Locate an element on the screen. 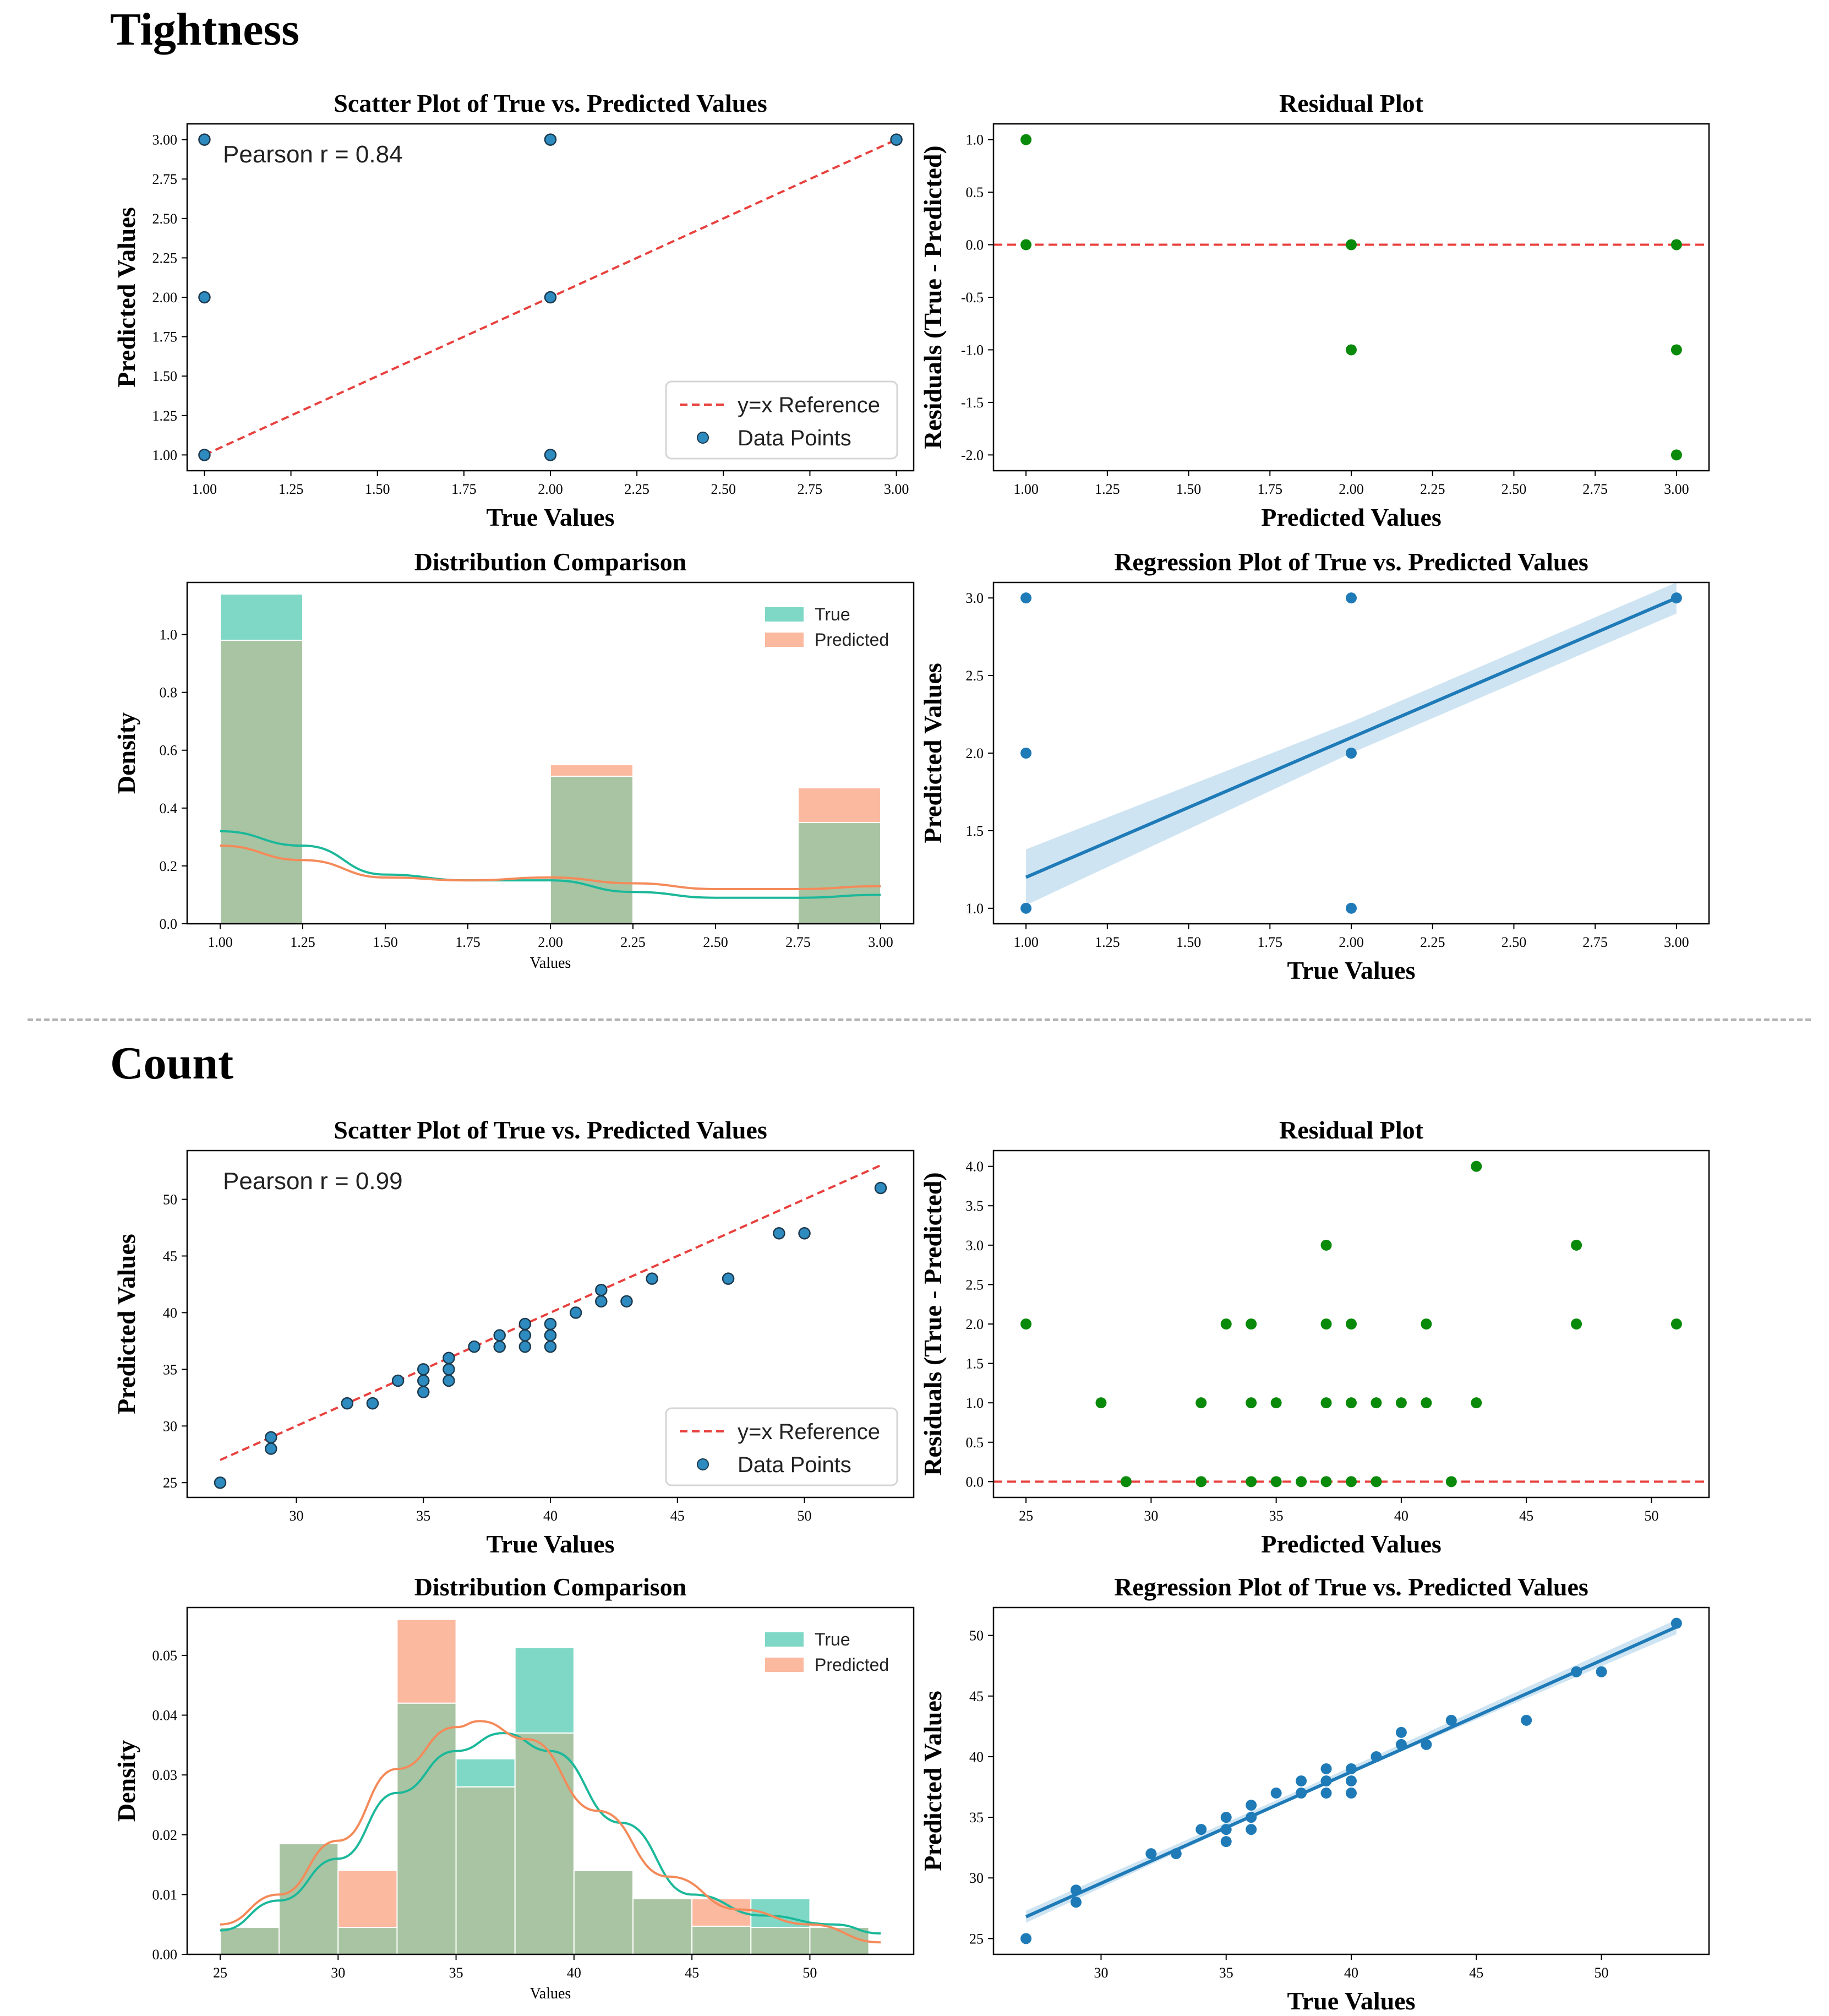 This screenshot has height=2016, width=1829. y-tick-label: 35 is located at coordinates (170, 1369).